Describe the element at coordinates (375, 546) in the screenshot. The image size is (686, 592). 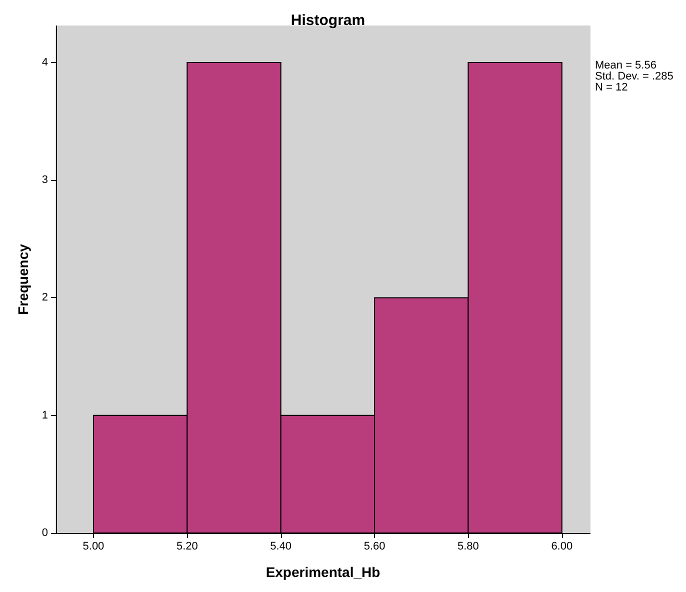
I see `x-tick-label: 5.60` at that location.